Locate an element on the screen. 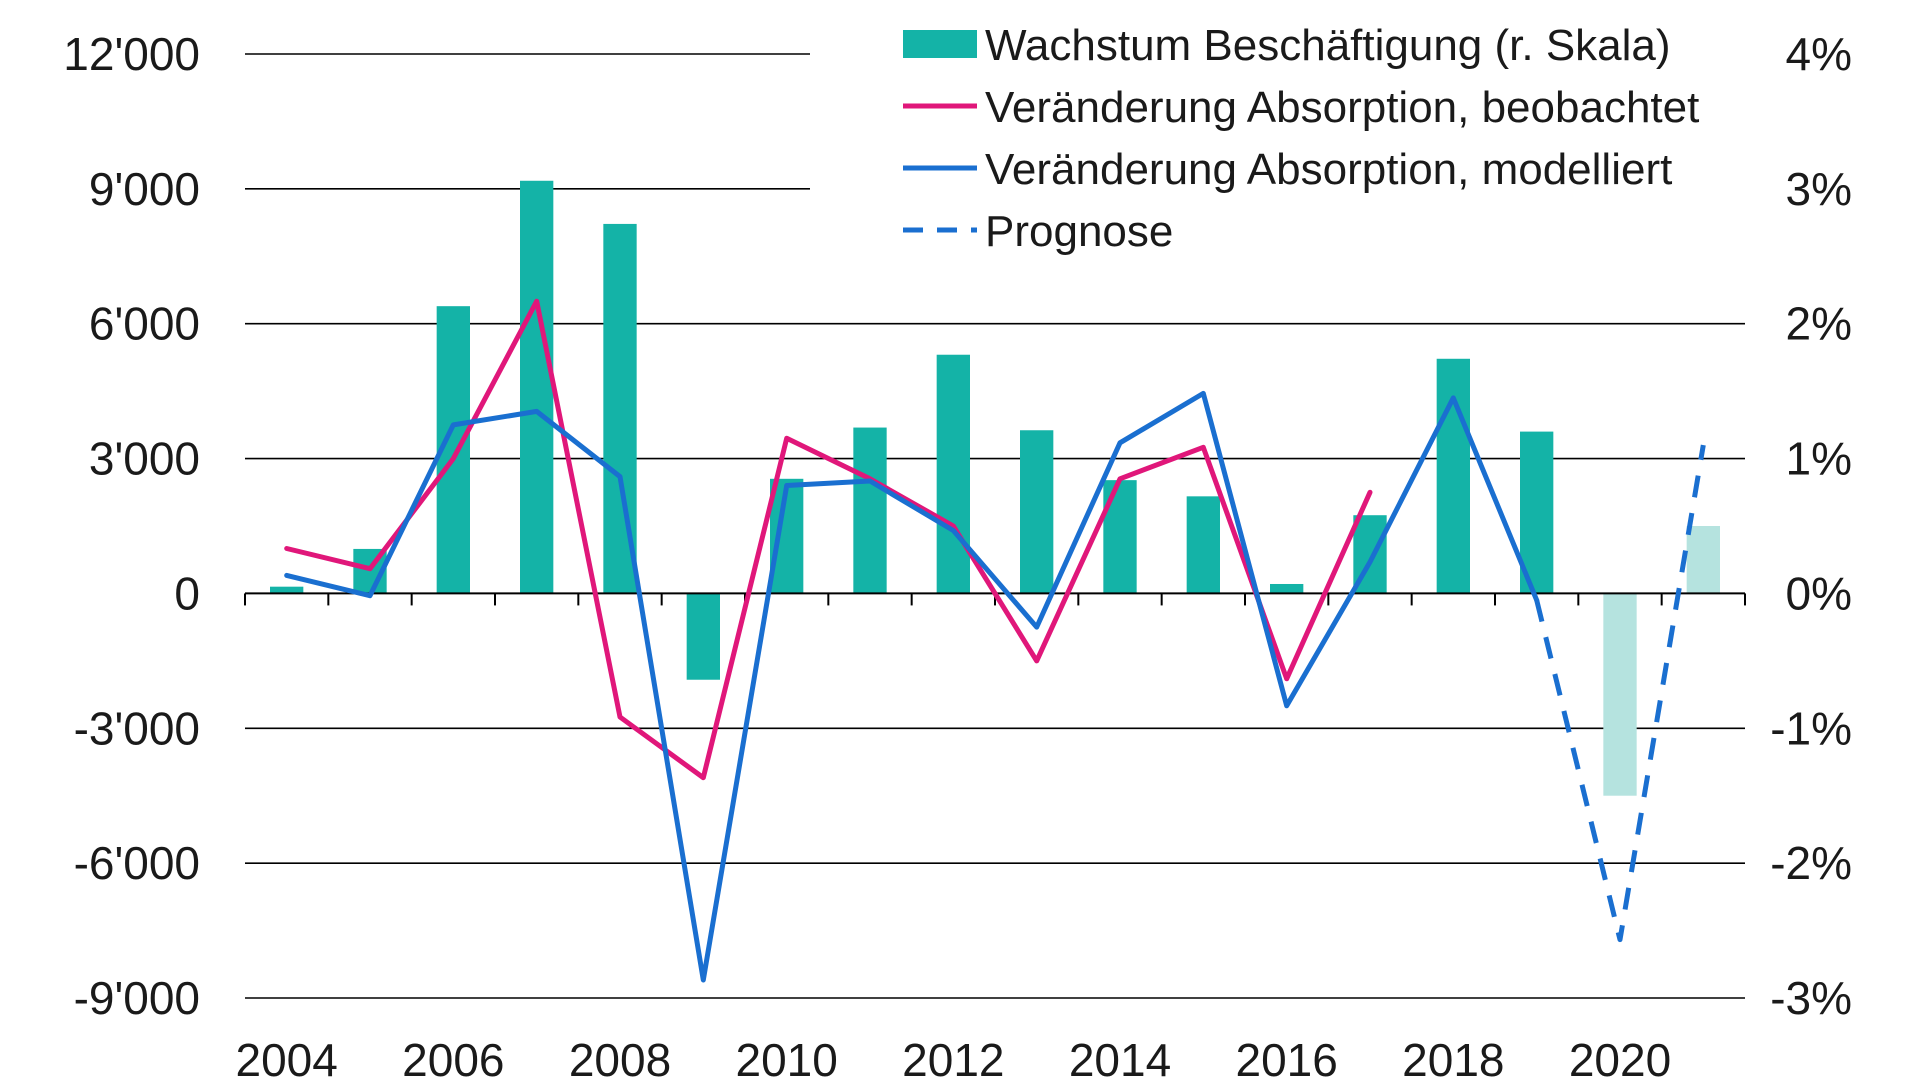  forecast-line is located at coordinates (1620, 693).